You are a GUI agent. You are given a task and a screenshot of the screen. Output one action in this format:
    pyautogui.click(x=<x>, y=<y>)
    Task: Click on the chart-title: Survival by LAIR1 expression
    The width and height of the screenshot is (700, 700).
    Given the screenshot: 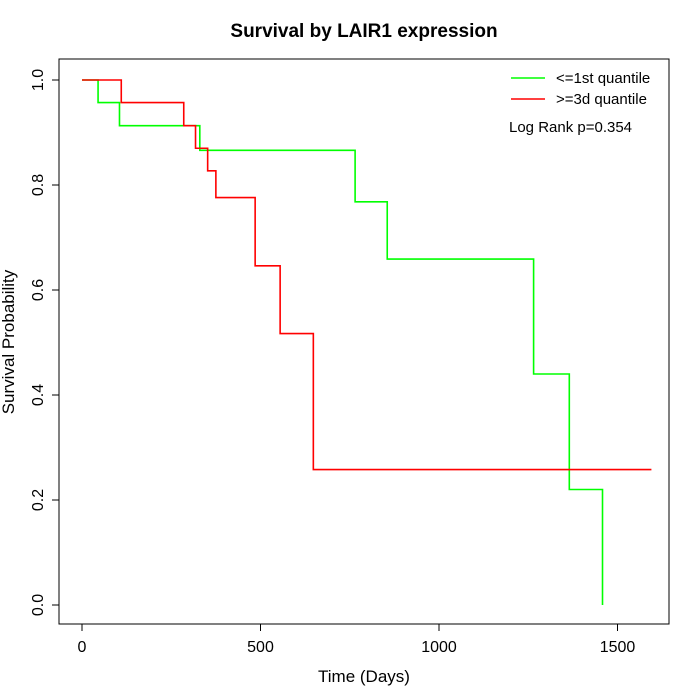 What is the action you would take?
    pyautogui.click(x=363, y=31)
    